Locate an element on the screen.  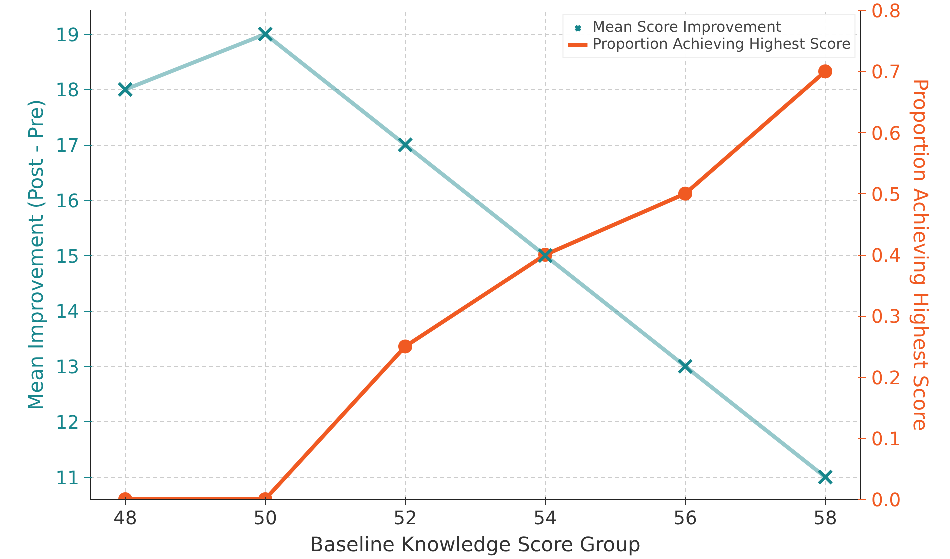
y2-tick-label: 0.6 is located at coordinates (887, 134).